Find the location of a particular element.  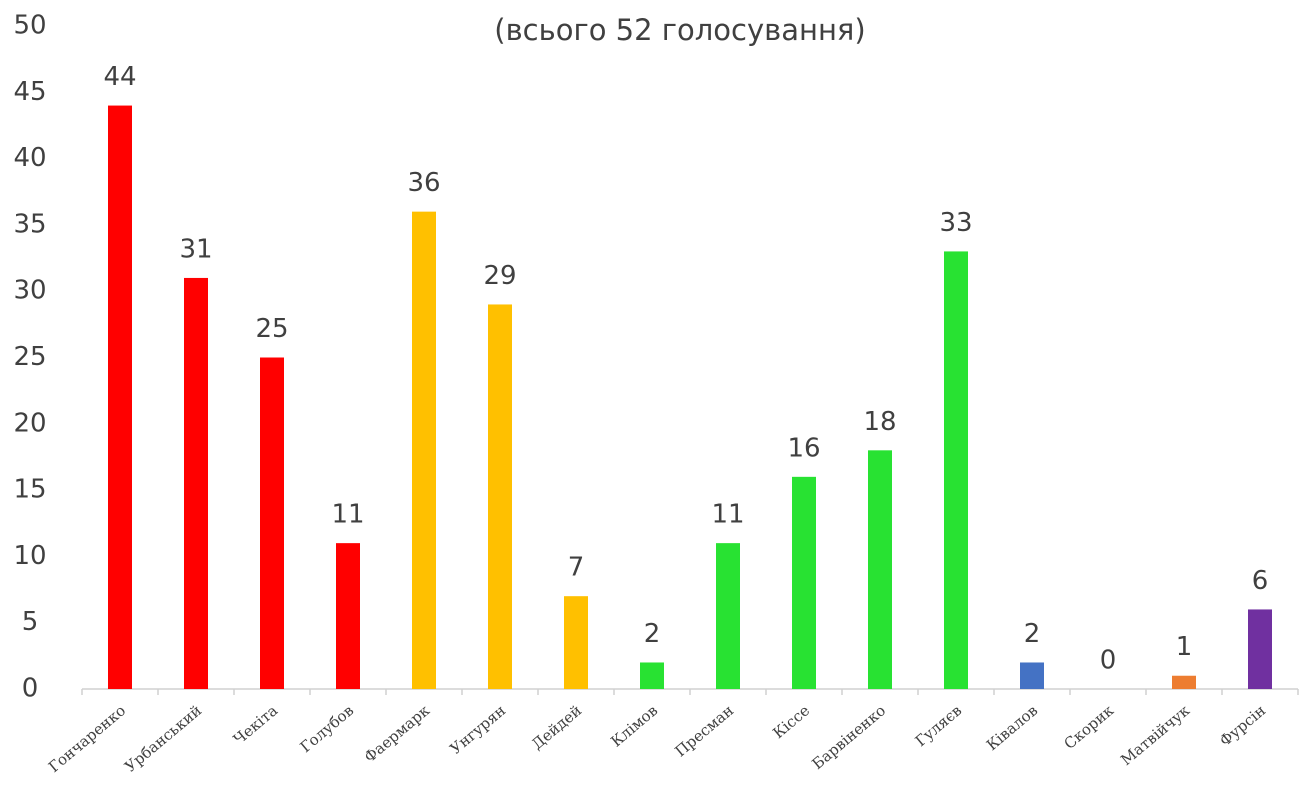

y-tick-label: 20 is located at coordinates (29, 423).